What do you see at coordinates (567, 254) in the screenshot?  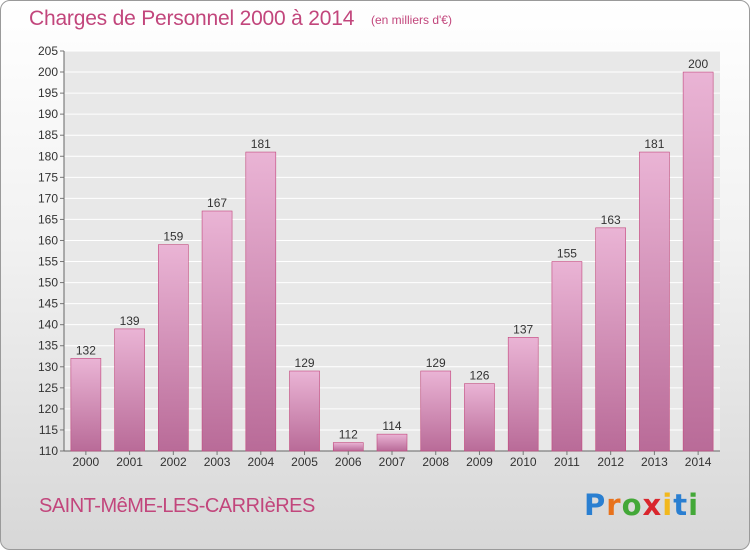 I see `value-label-2011: 155` at bounding box center [567, 254].